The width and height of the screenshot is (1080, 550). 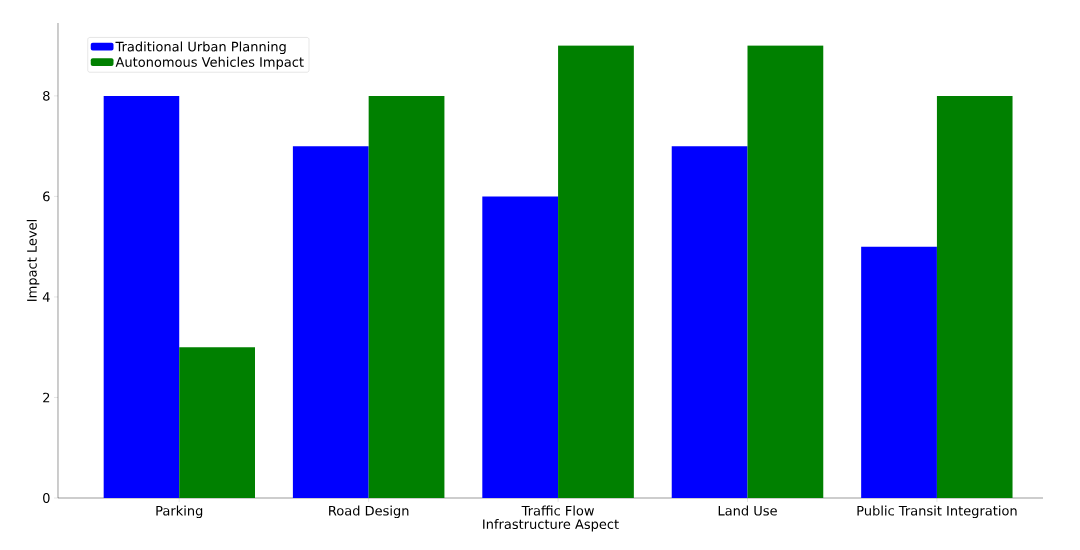 I want to click on x-tick-label: Road Design, so click(x=369, y=512).